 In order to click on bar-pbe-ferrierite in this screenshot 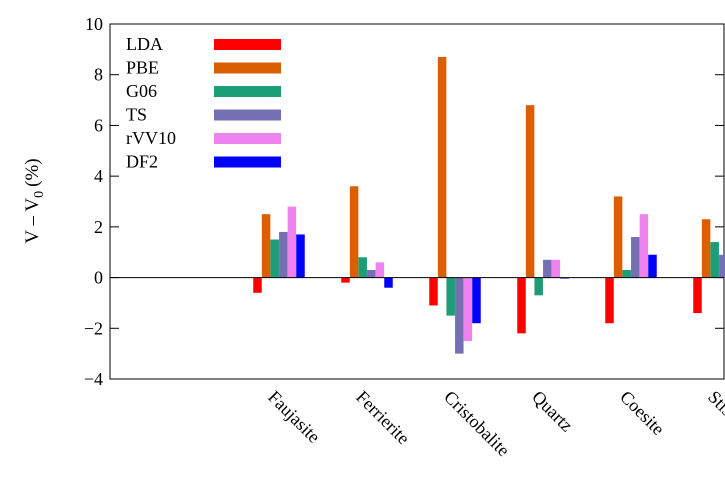, I will do `click(354, 232)`.